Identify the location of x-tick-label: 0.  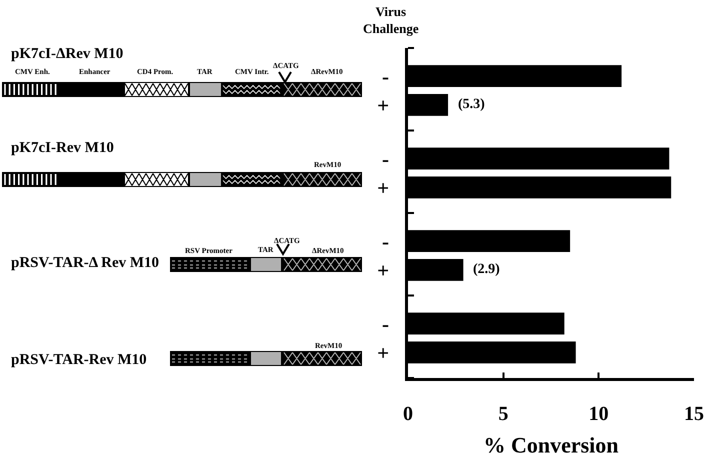
(408, 413).